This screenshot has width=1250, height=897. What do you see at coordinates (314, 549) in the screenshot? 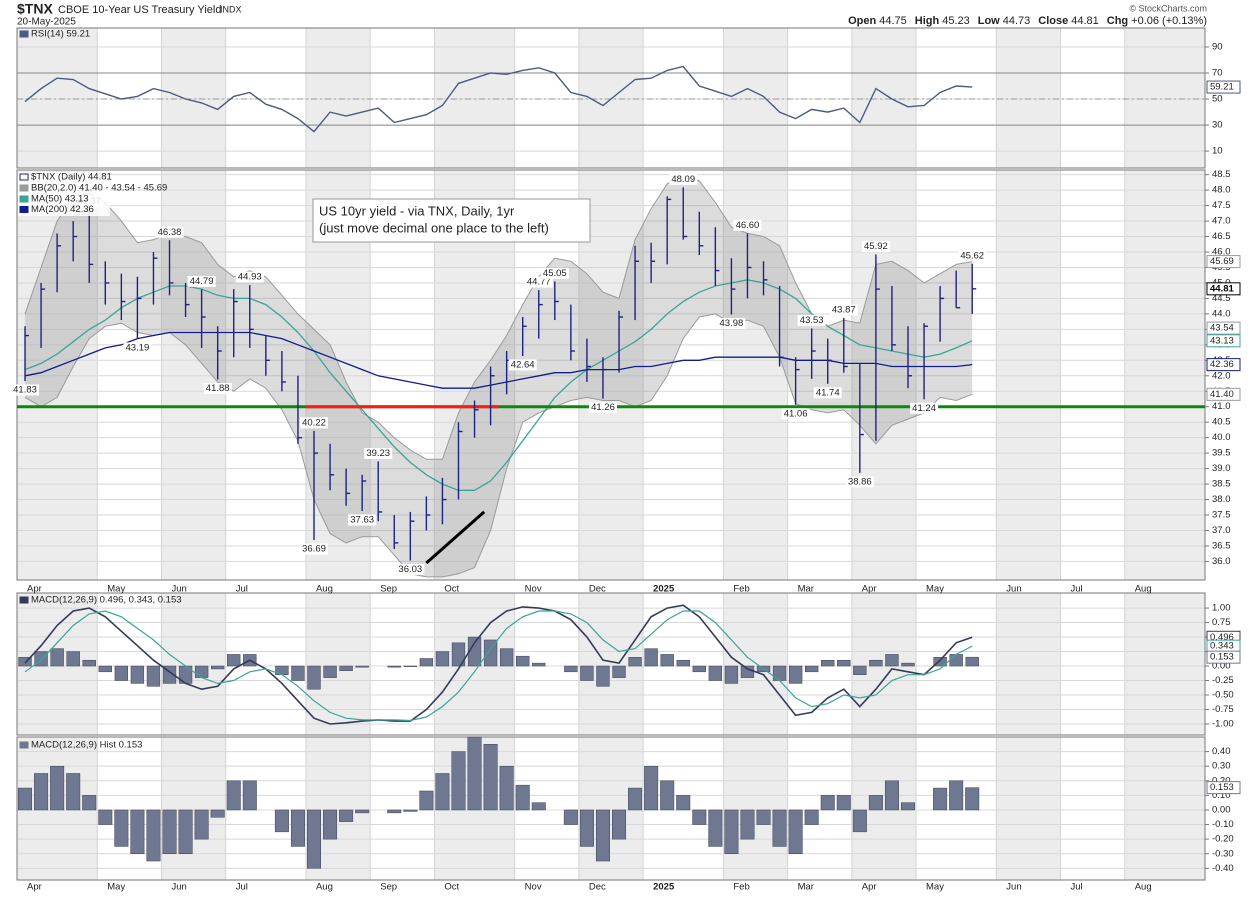
I see `peak-label: 36.69` at bounding box center [314, 549].